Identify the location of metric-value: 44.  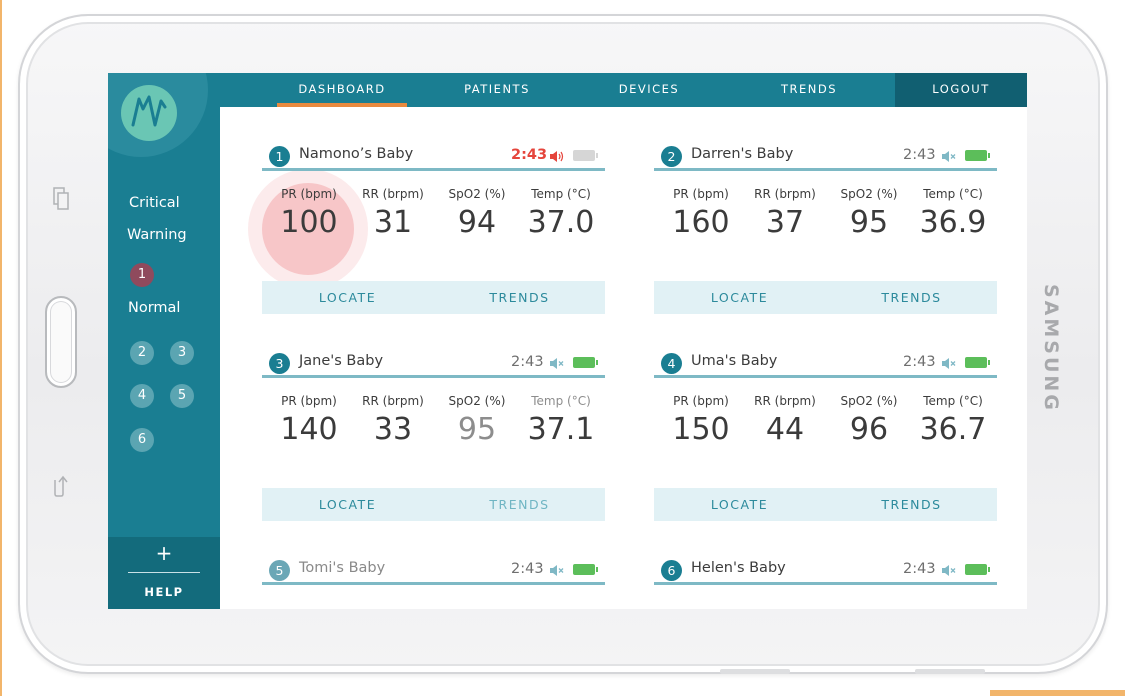
(785, 429).